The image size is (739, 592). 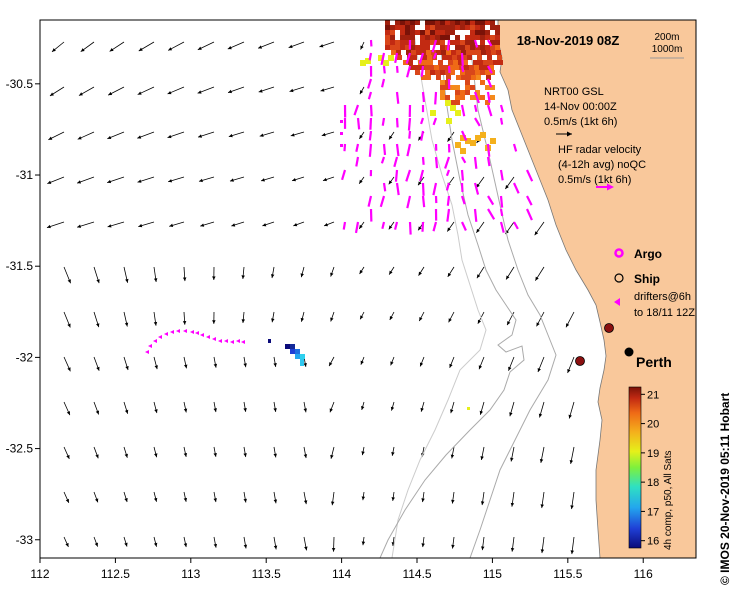 What do you see at coordinates (629, 352) in the screenshot?
I see `perth-marker` at bounding box center [629, 352].